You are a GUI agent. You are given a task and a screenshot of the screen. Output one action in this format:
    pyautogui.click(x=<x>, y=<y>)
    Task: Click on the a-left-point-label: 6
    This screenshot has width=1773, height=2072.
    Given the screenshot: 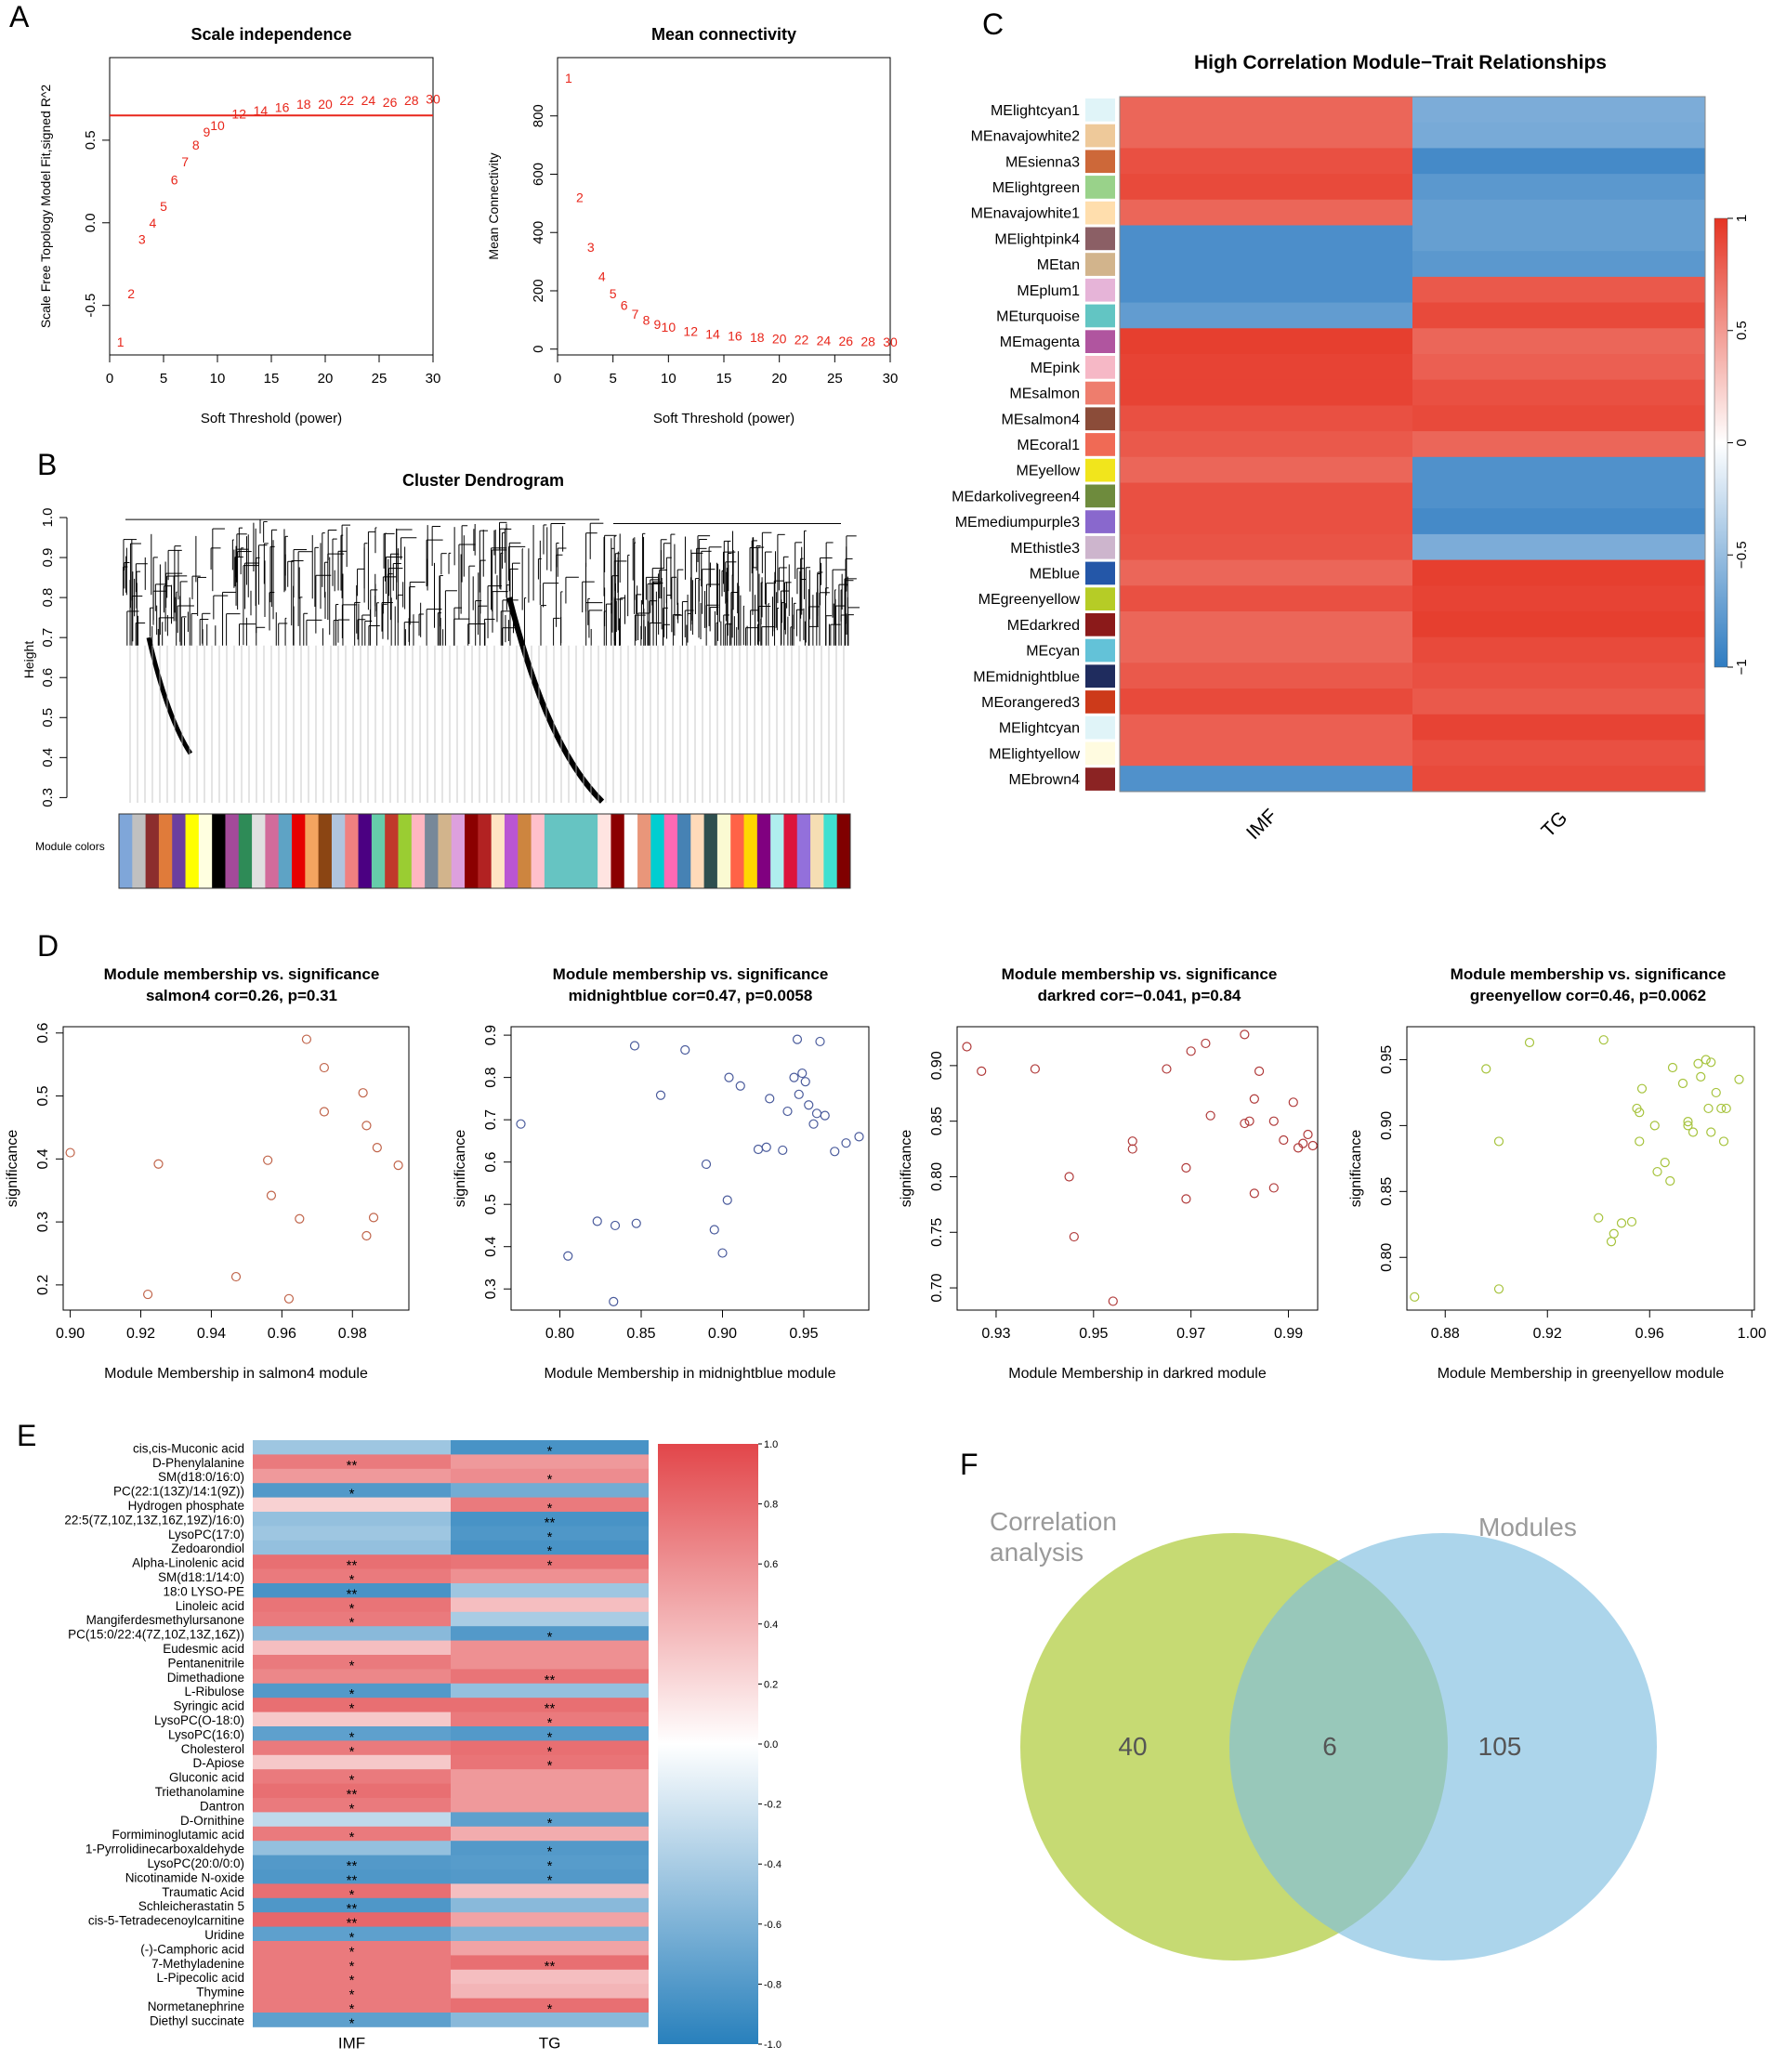 What is the action you would take?
    pyautogui.click(x=174, y=180)
    